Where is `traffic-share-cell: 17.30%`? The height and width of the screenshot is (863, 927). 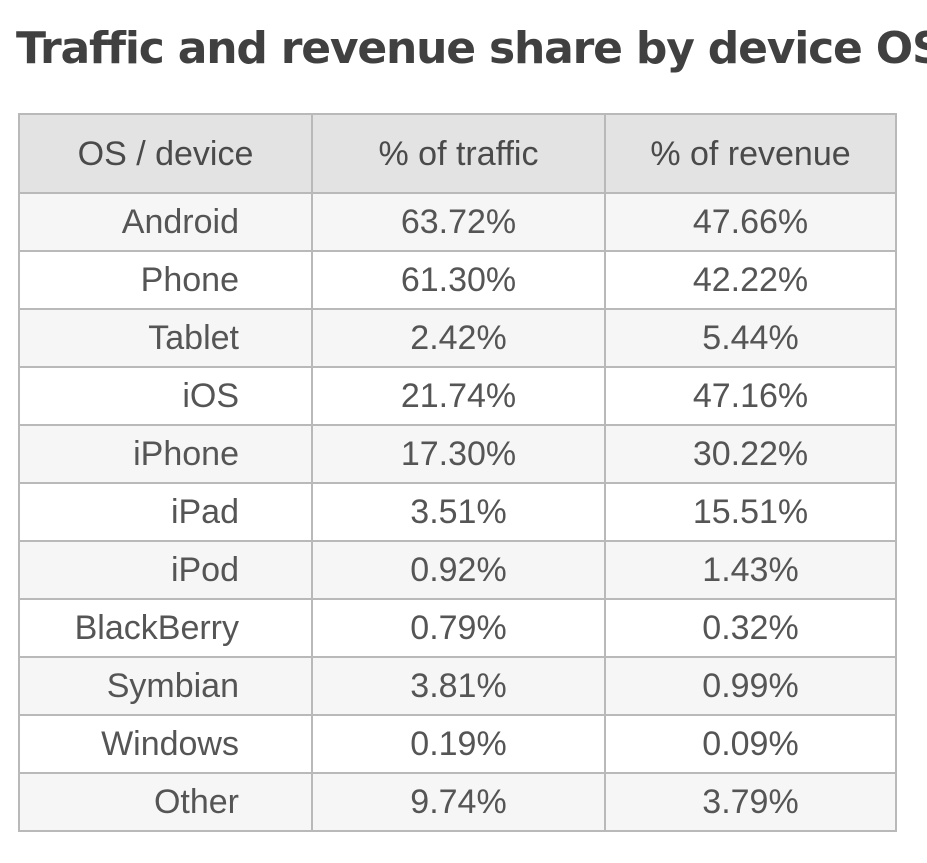
traffic-share-cell: 17.30% is located at coordinates (458, 454).